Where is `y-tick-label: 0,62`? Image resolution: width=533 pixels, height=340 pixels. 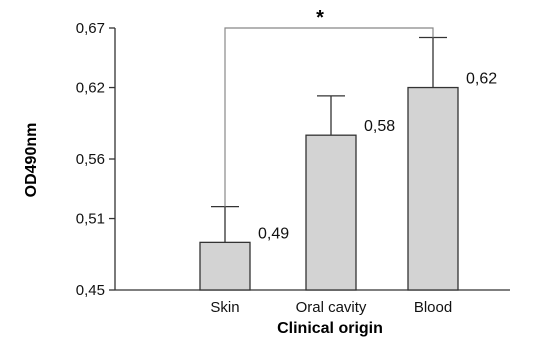
y-tick-label: 0,62 is located at coordinates (90, 88).